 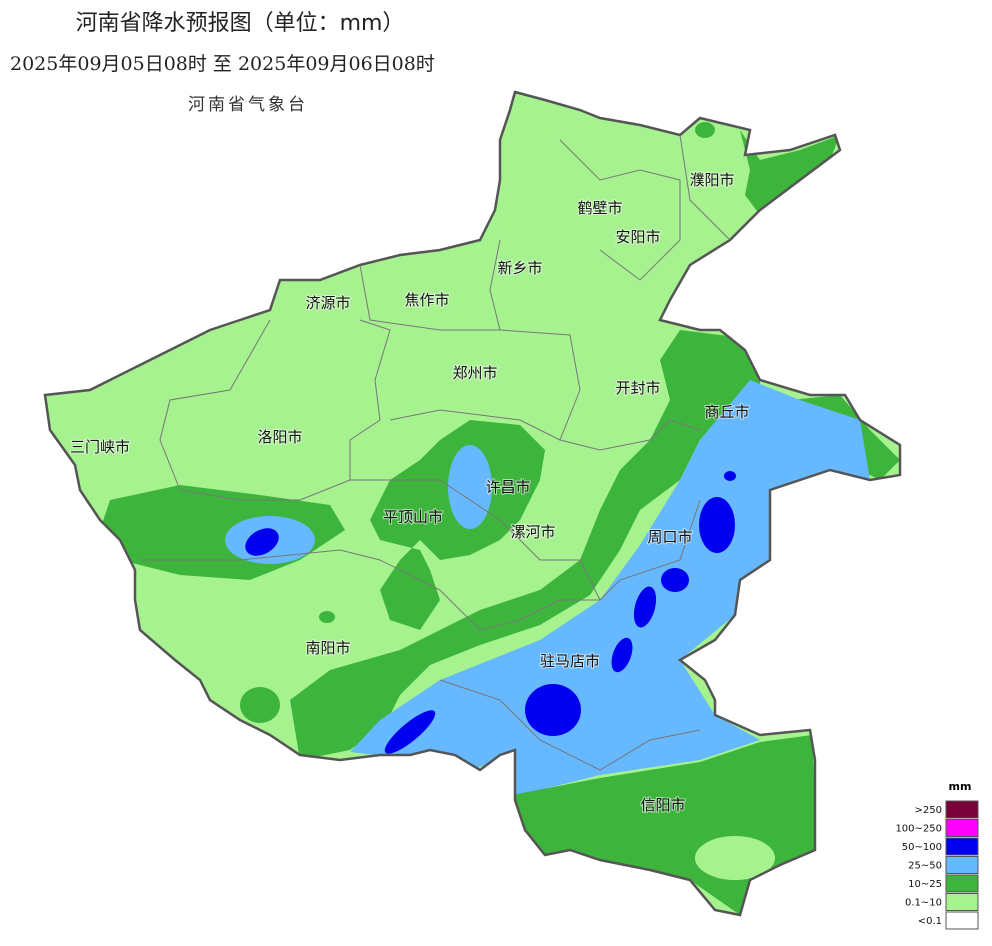 What do you see at coordinates (570, 661) in the screenshot?
I see `city-label: 驻马店市` at bounding box center [570, 661].